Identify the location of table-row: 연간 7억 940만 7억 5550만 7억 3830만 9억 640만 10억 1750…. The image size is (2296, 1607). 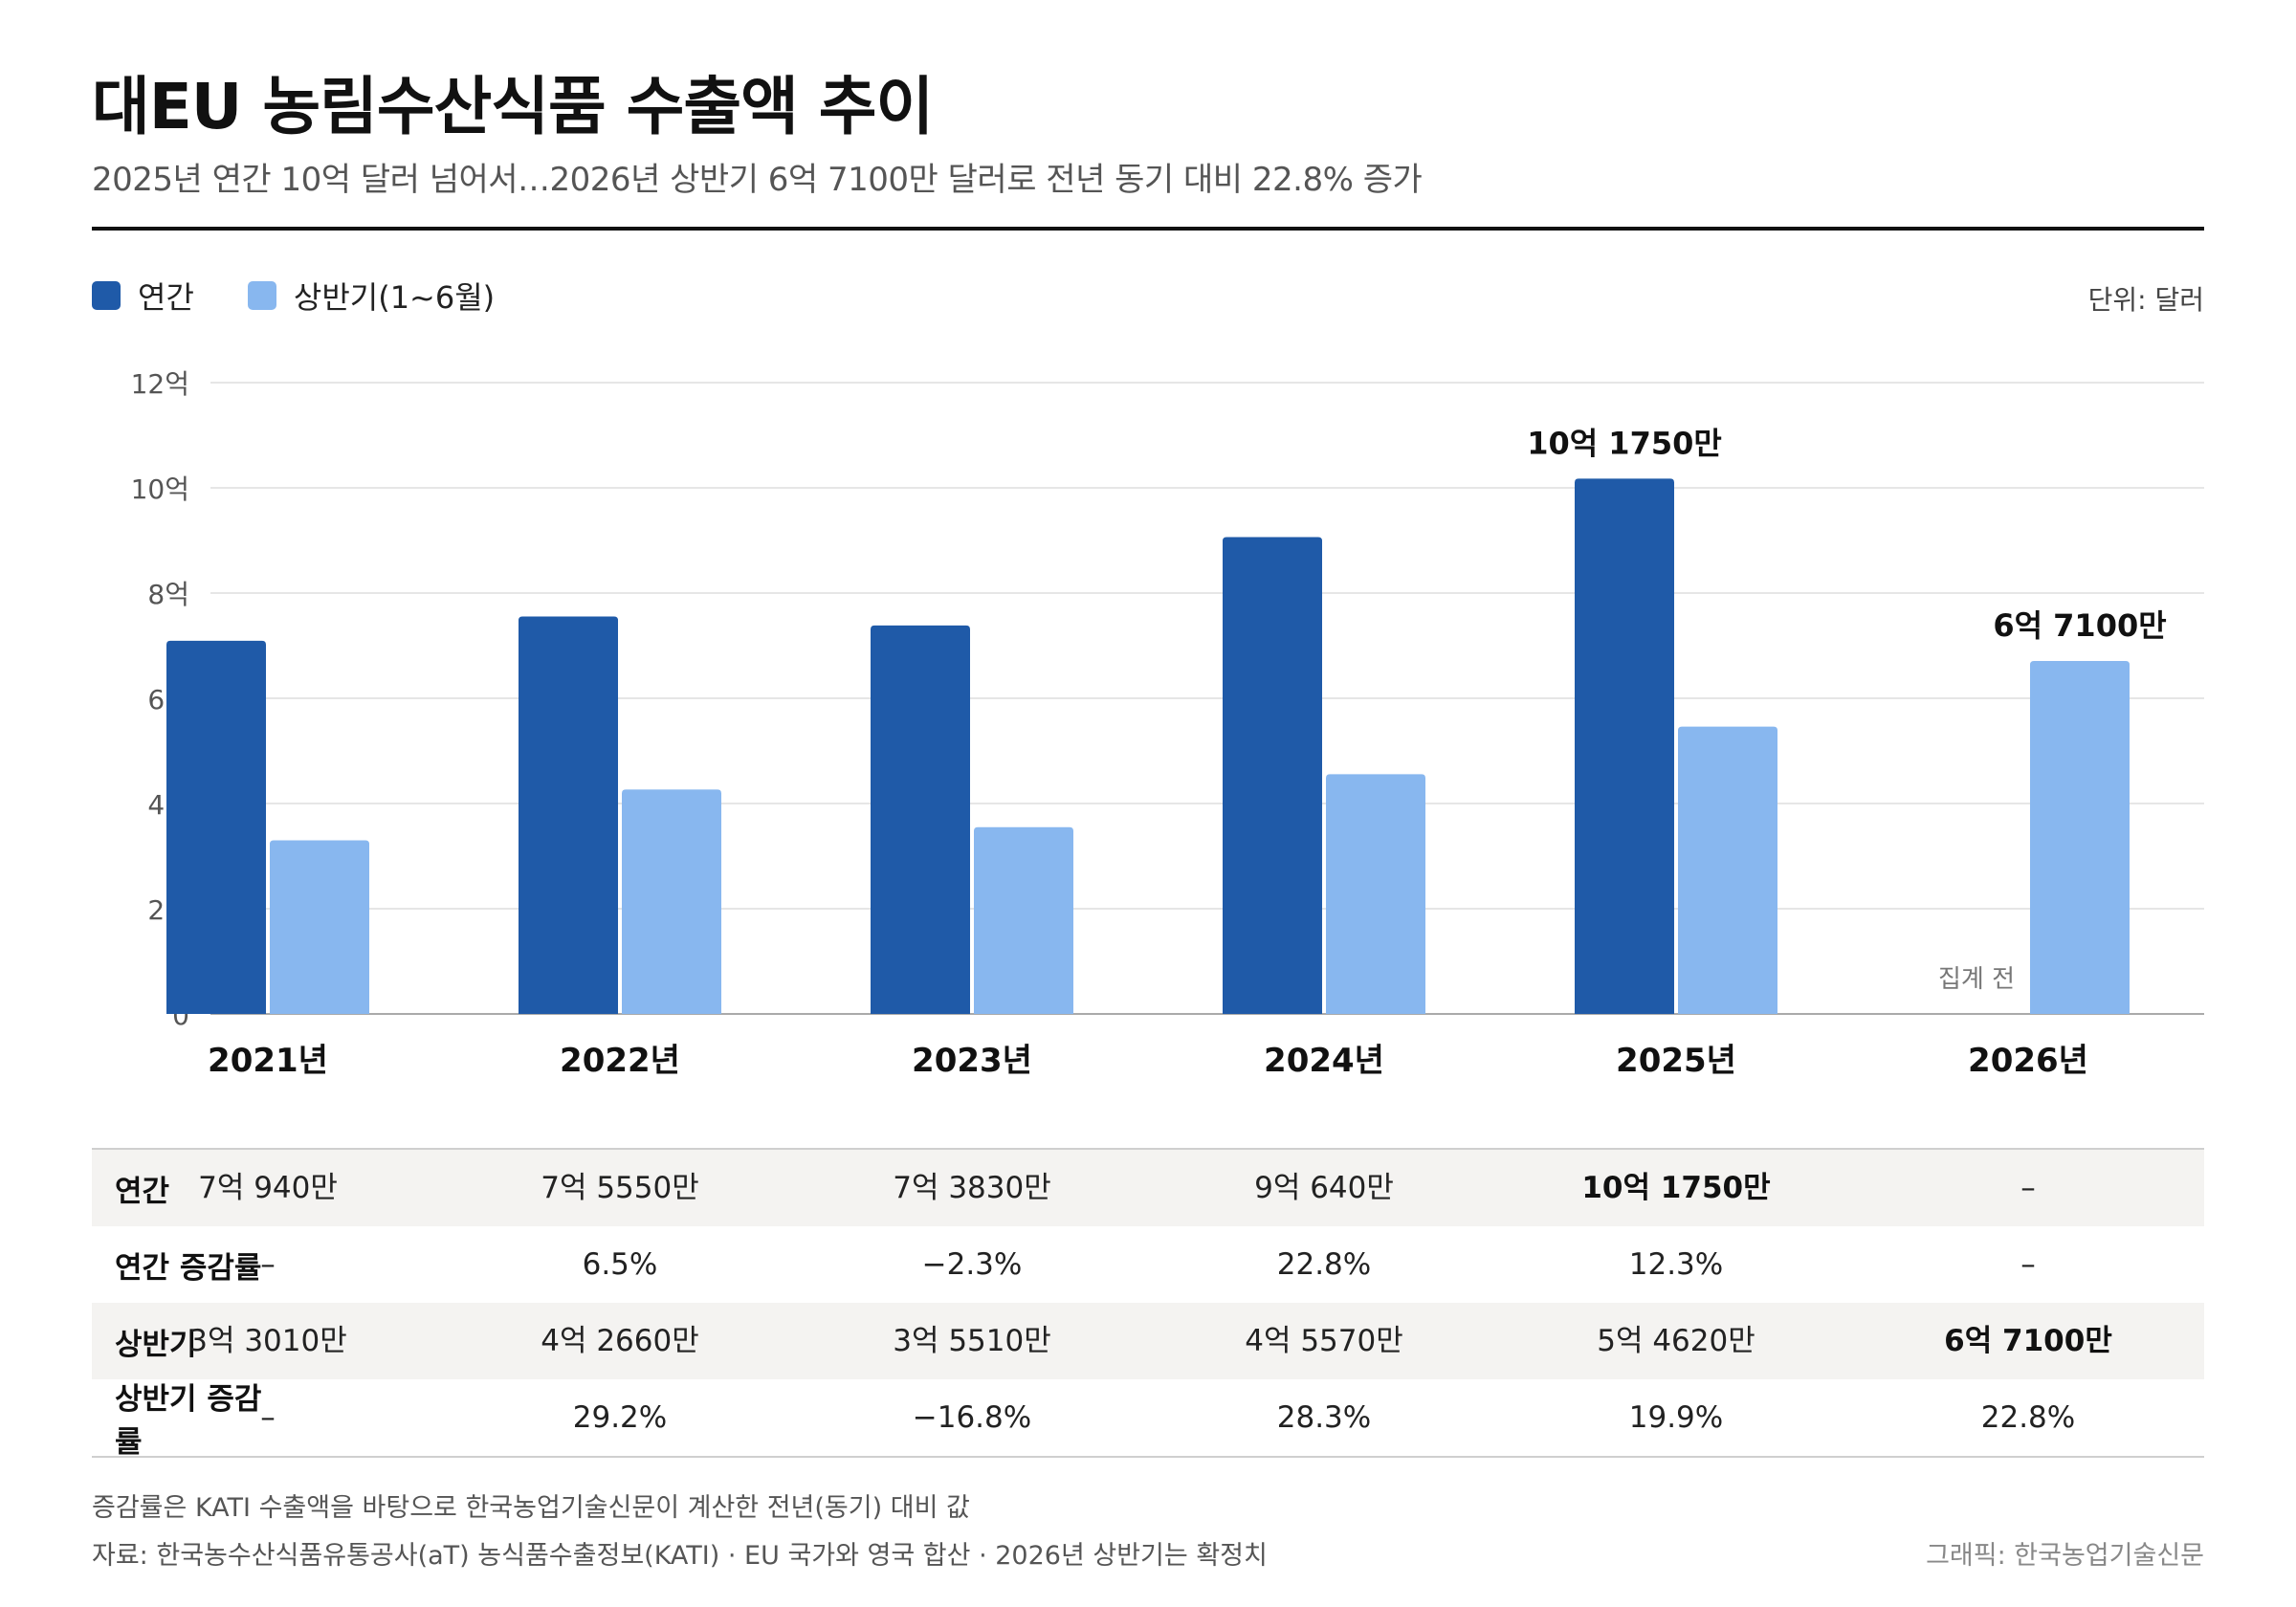
(1148, 1188).